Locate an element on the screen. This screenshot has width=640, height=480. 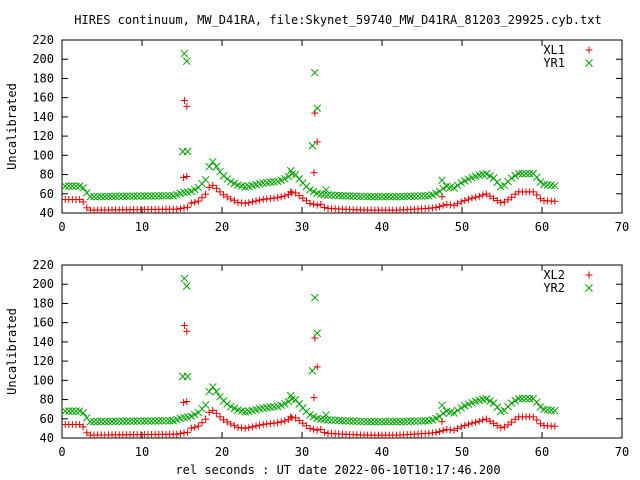
x-tick-label: 30 is located at coordinates (302, 452).